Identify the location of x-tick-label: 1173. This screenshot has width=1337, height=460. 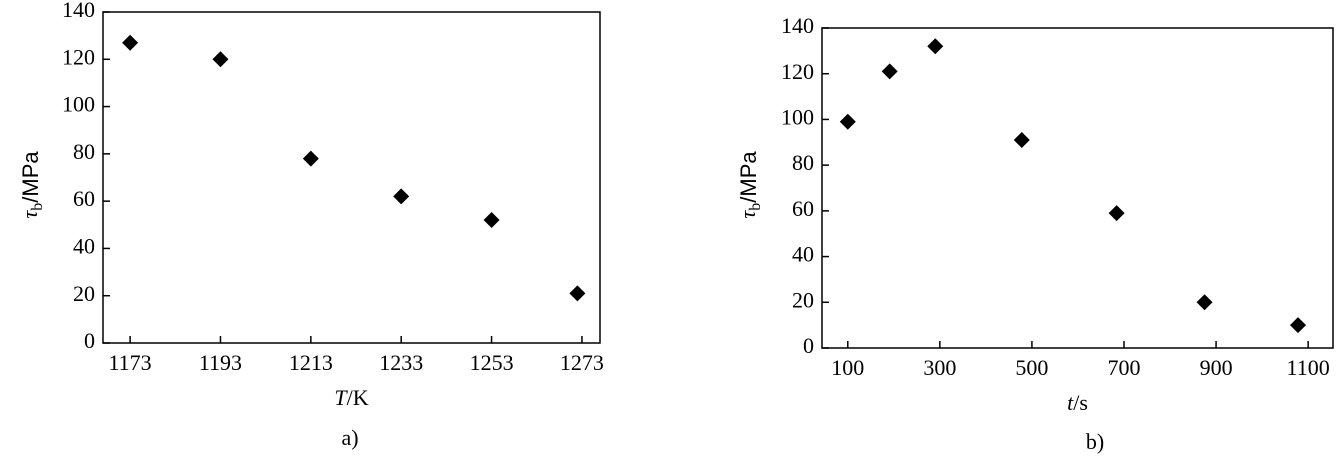
(130, 362).